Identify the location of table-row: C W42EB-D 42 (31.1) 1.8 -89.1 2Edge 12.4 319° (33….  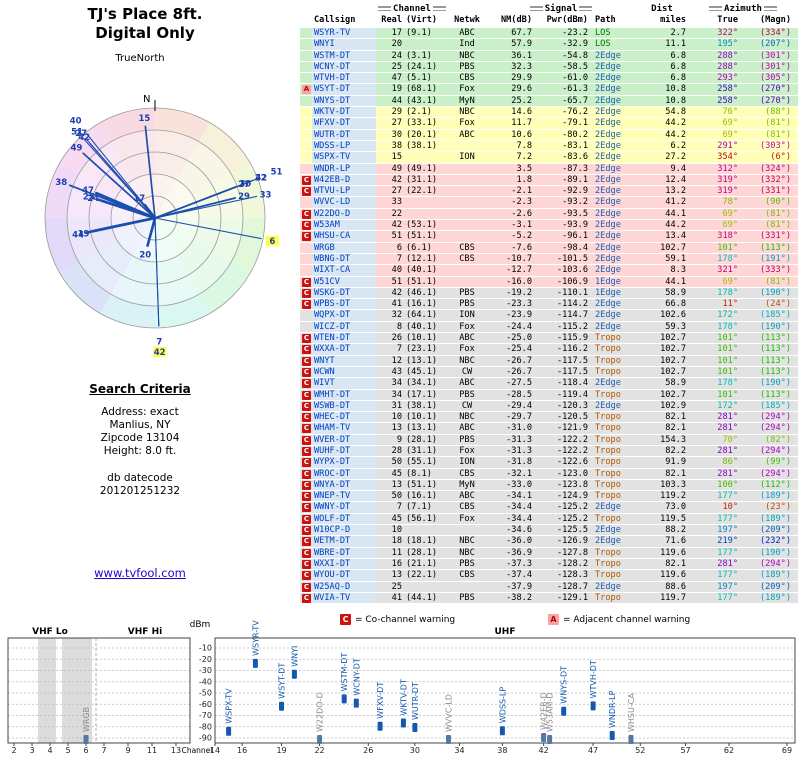
(549, 180).